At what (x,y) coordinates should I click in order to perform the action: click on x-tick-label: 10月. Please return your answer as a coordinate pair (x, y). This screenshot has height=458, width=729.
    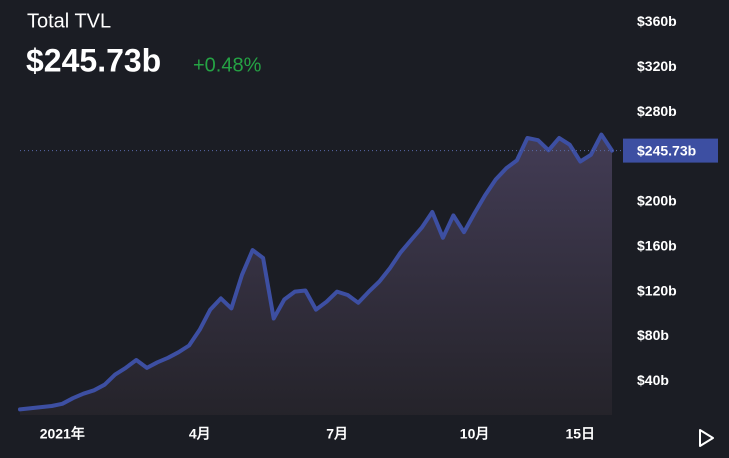
    Looking at the image, I should click on (475, 434).